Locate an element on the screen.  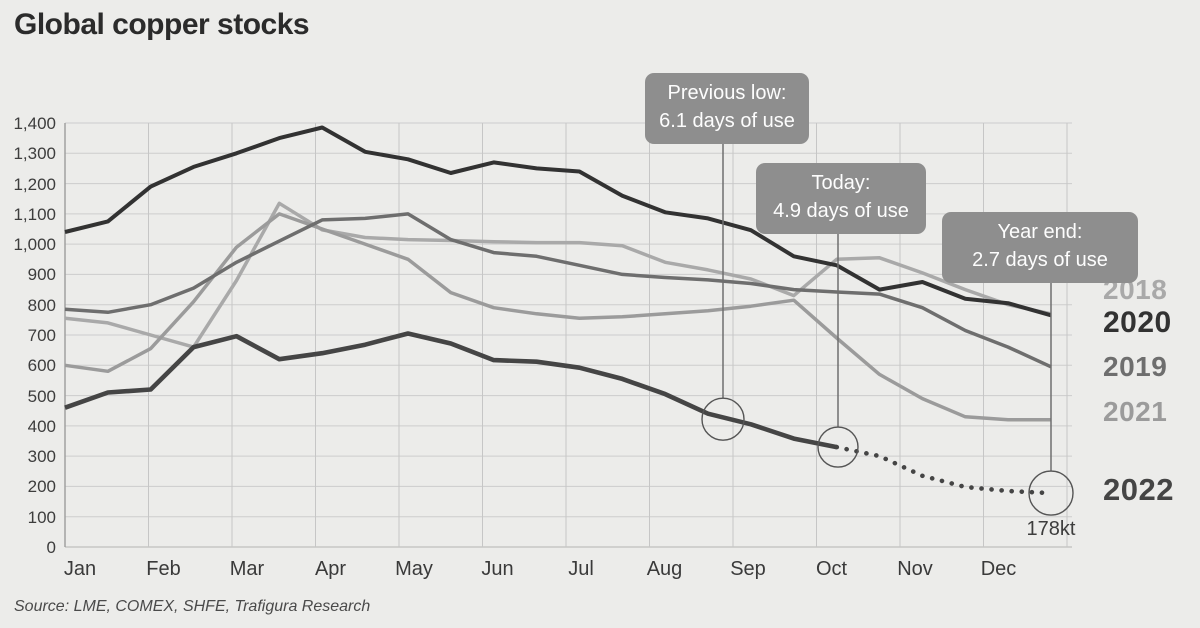
x-tick-label-oct: Oct is located at coordinates (831, 569).